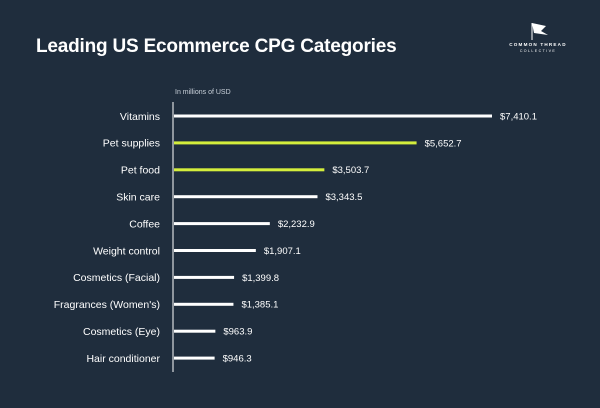  I want to click on category-label: Pet supplies, so click(131, 144).